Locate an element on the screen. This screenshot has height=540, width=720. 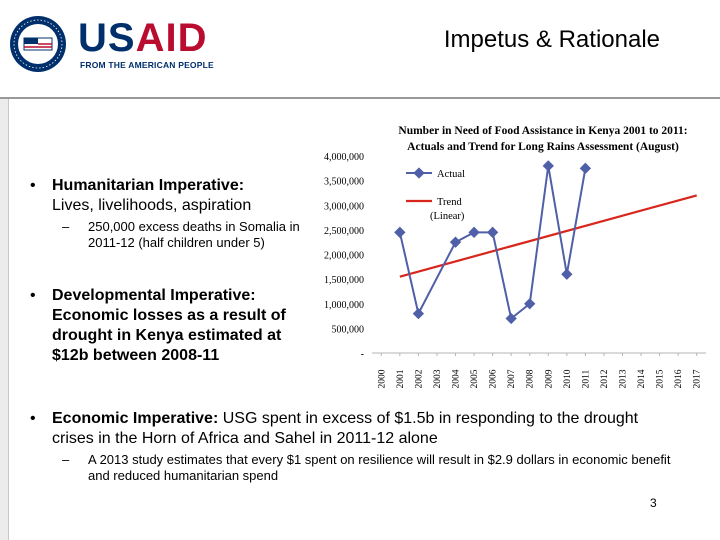
legend-trend-label: (Linear) is located at coordinates (447, 216).